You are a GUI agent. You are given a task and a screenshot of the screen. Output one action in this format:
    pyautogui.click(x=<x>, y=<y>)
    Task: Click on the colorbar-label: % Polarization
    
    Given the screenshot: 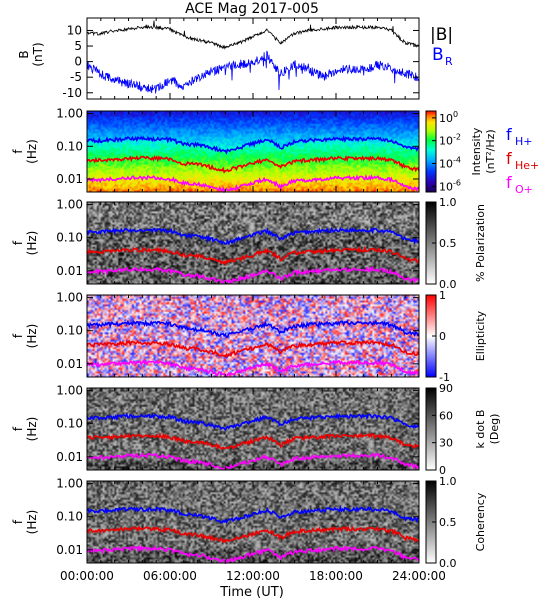 What is the action you would take?
    pyautogui.click(x=480, y=243)
    